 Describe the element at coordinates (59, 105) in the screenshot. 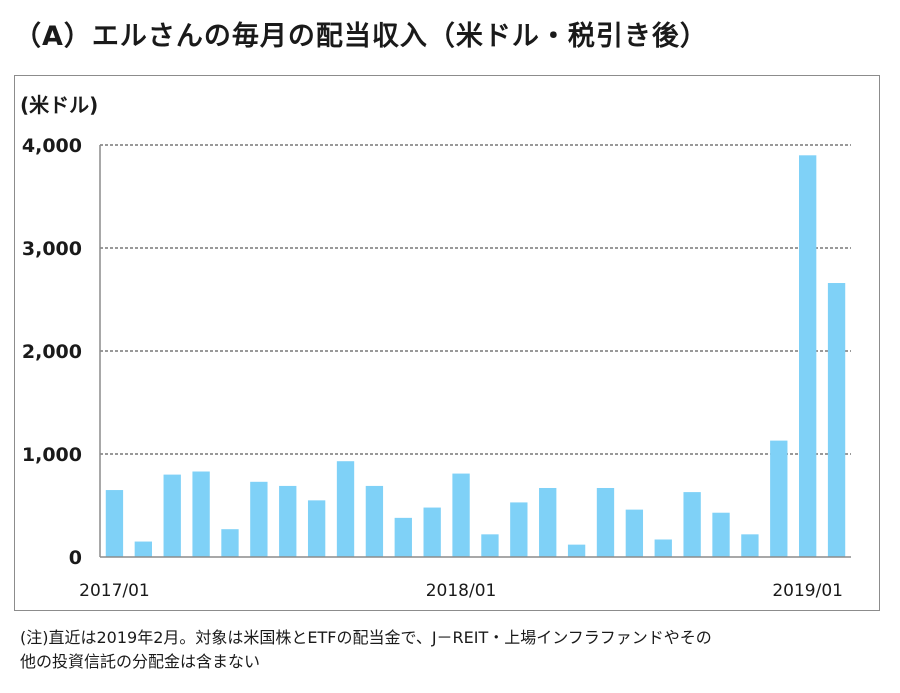

I see `y-axis-label: (米ドル)` at that location.